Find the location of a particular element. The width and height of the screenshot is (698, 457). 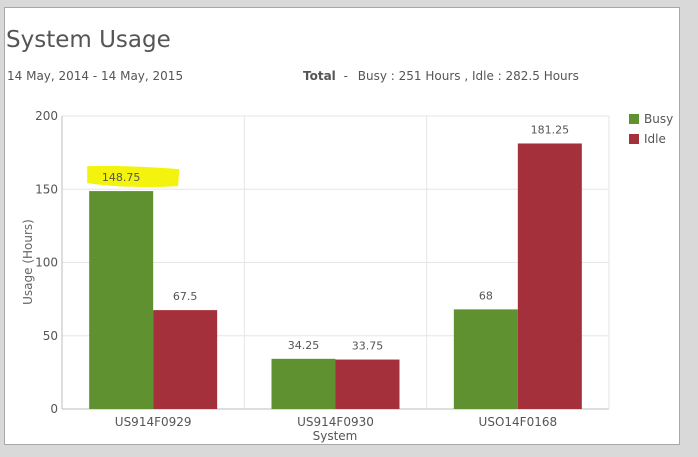

totals-label: Total is located at coordinates (319, 76).